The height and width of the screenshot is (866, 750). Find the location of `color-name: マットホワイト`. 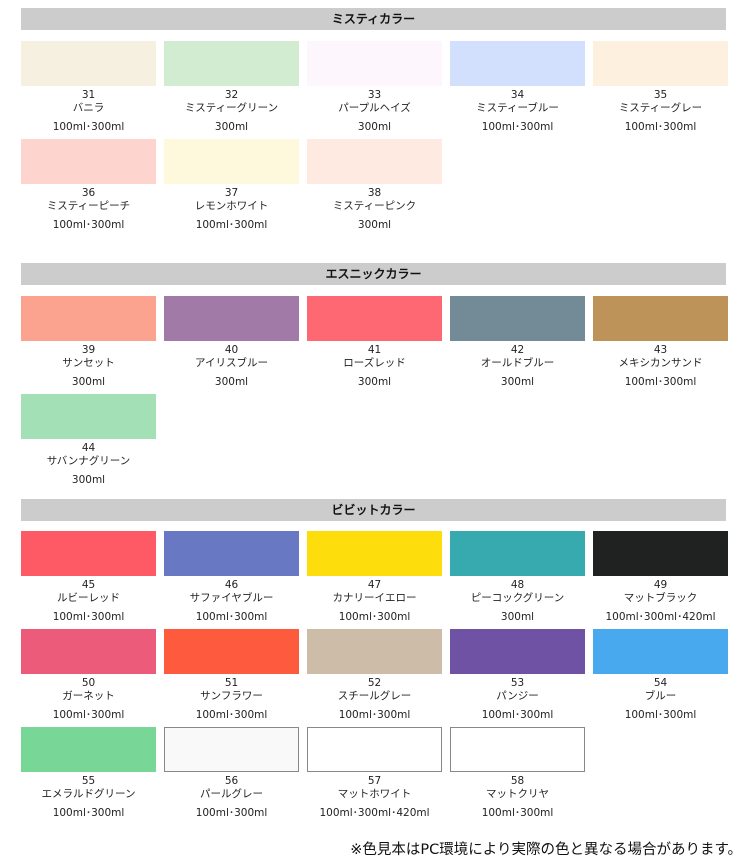

color-name: マットホワイト is located at coordinates (374, 794).